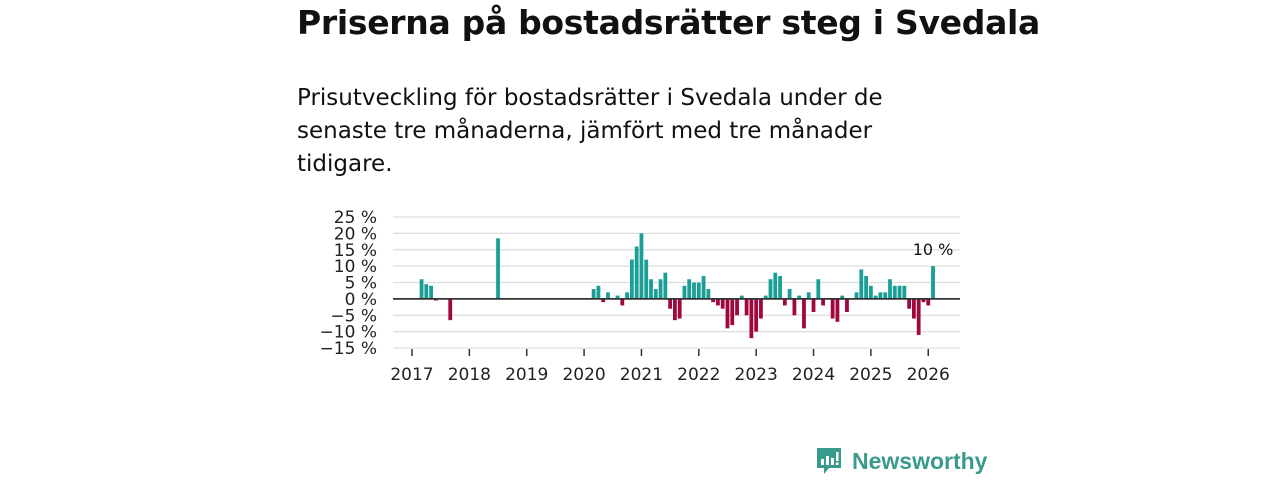  I want to click on x-tick-label: 2018, so click(469, 375).